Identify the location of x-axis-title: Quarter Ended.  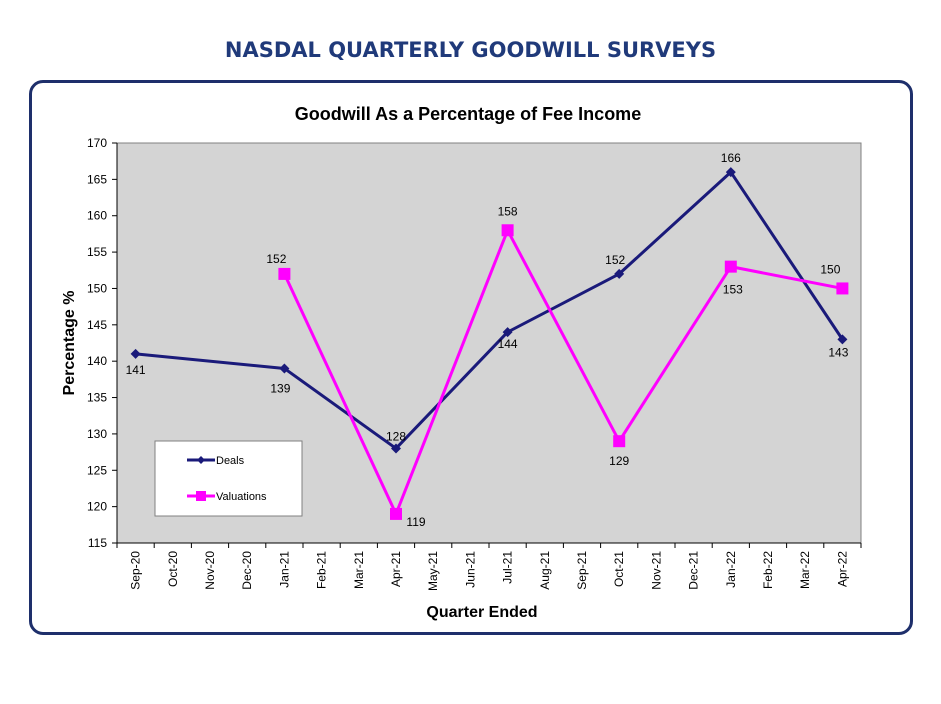
(481, 612).